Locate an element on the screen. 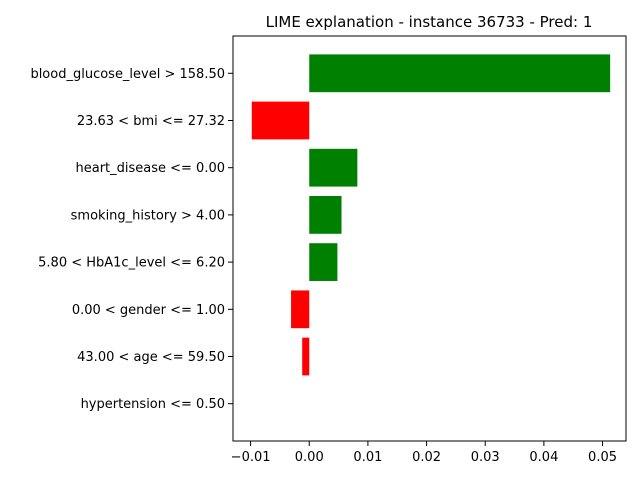 The image size is (640, 480). x-tick-label: 0.02 is located at coordinates (426, 457).